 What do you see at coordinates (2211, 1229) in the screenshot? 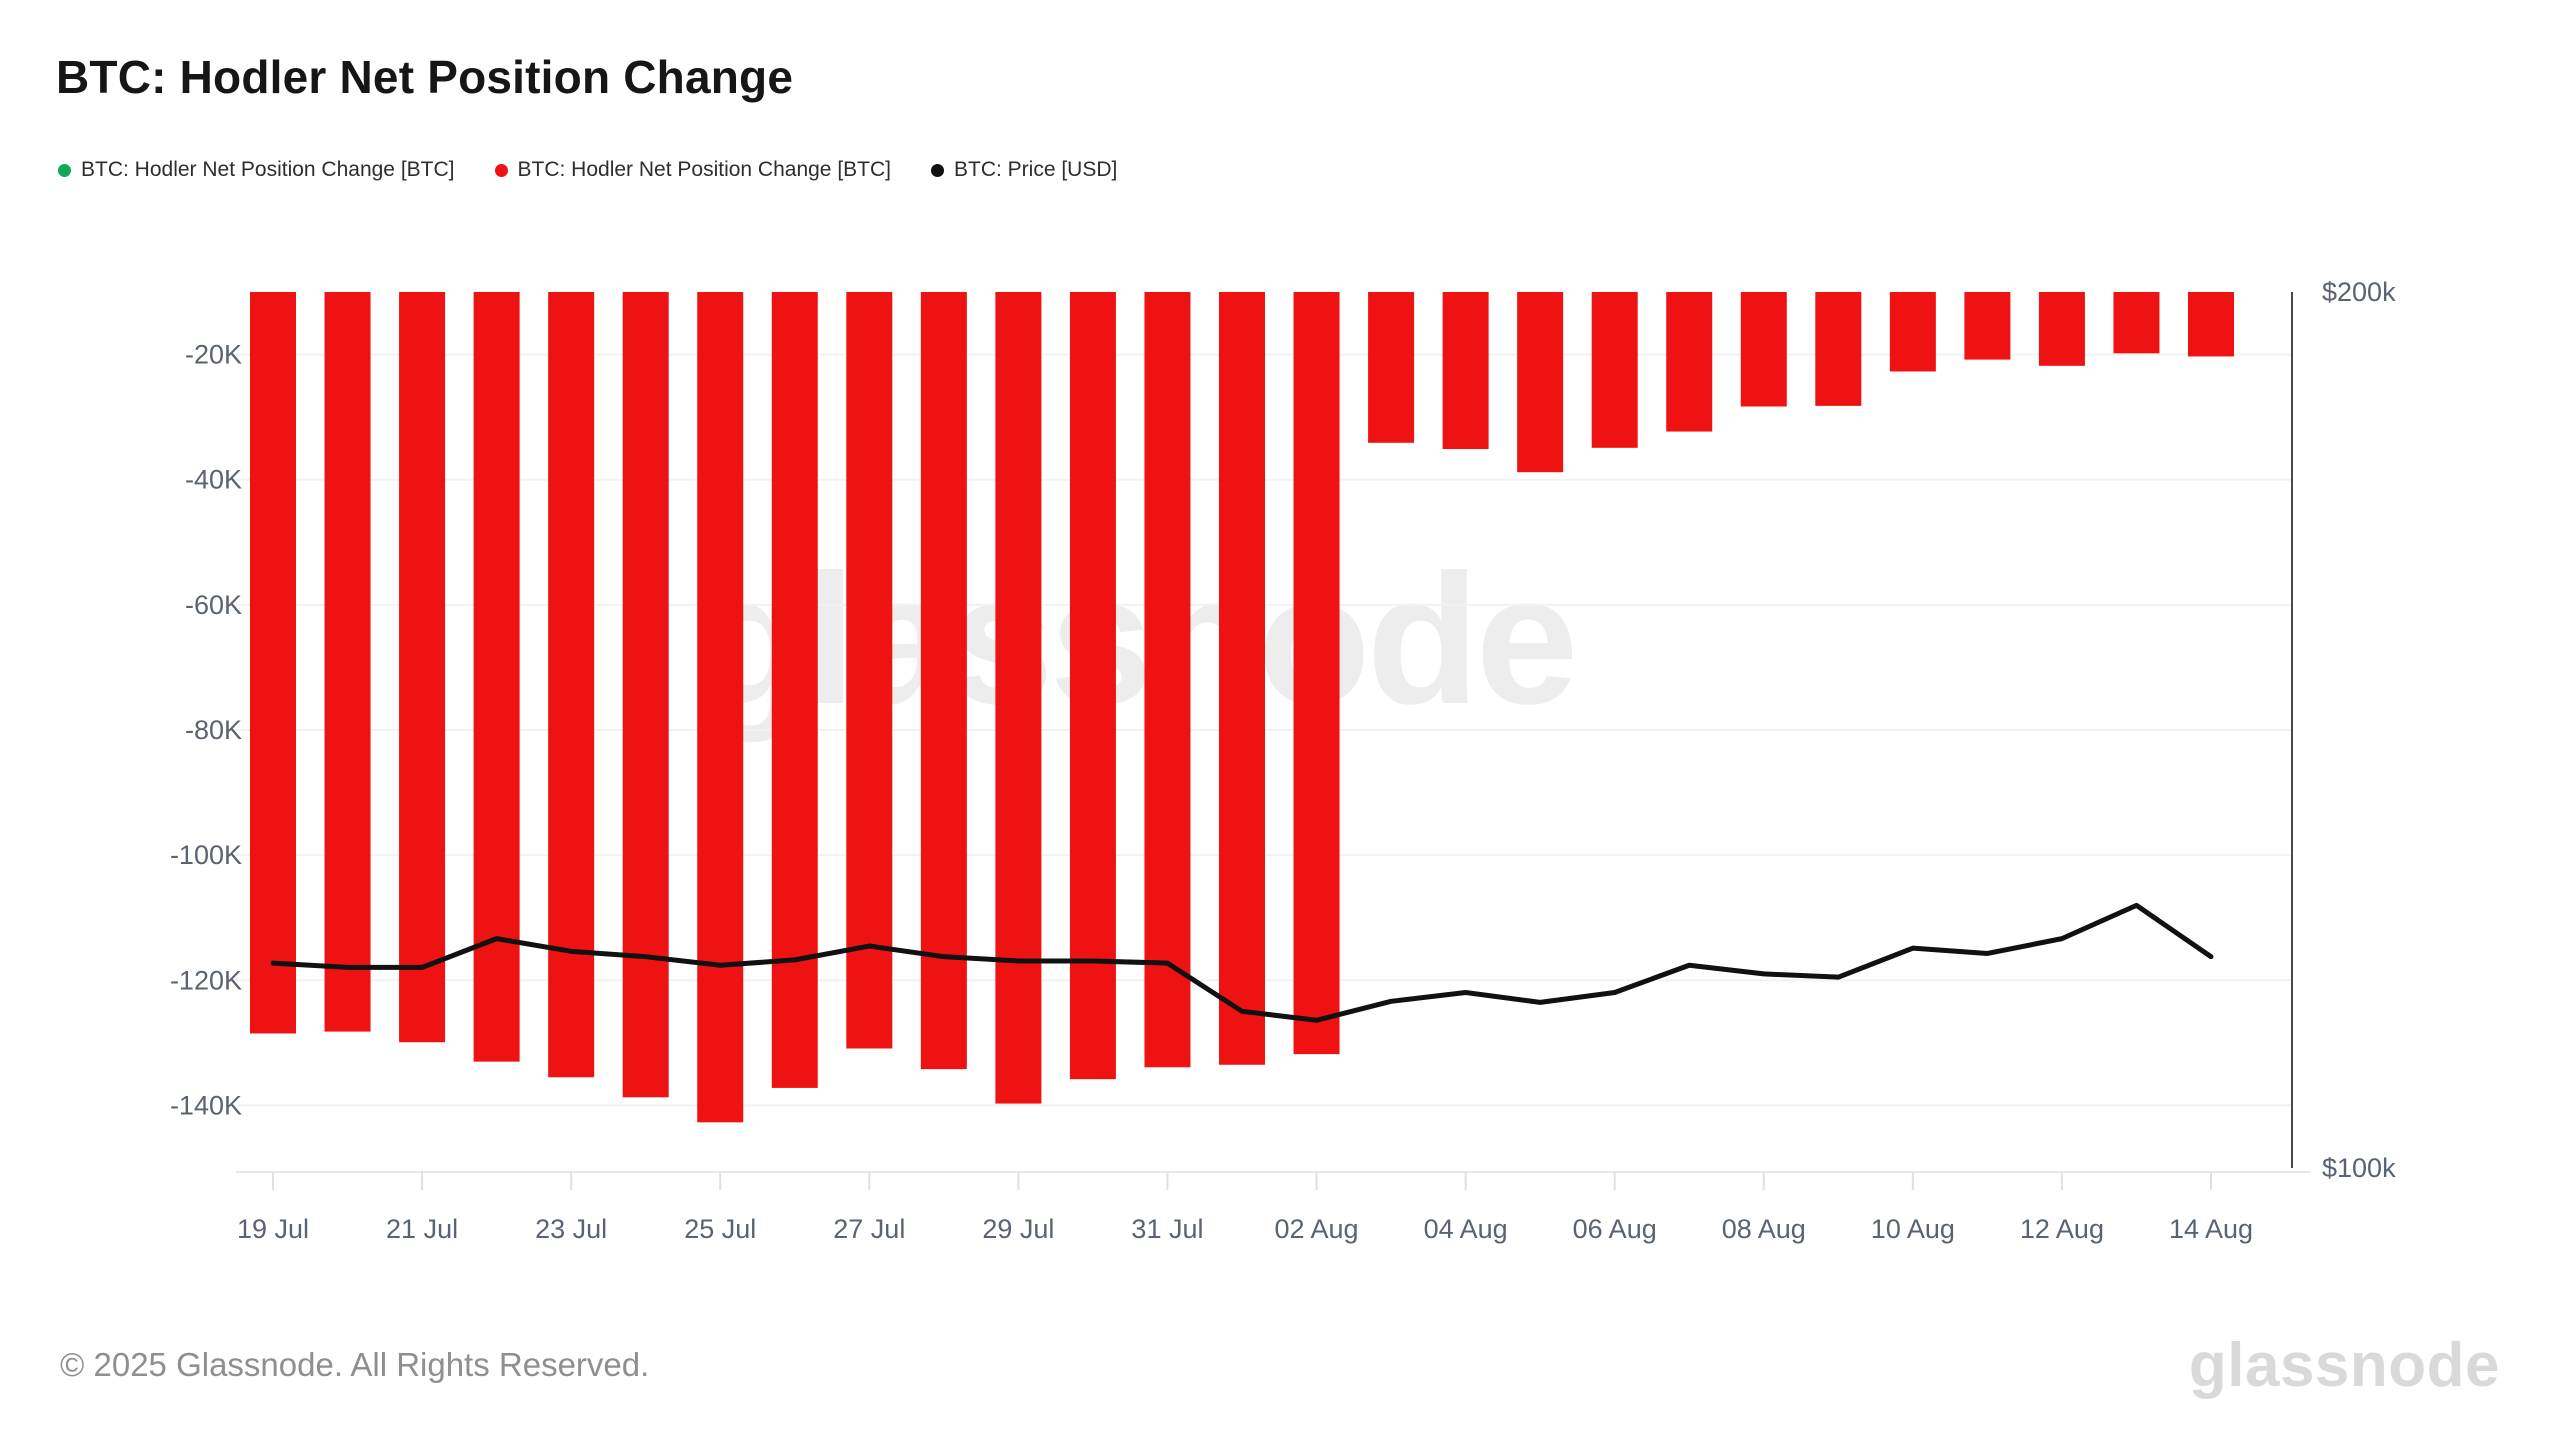
I see `x-axis-tick-label: 14 Aug` at bounding box center [2211, 1229].